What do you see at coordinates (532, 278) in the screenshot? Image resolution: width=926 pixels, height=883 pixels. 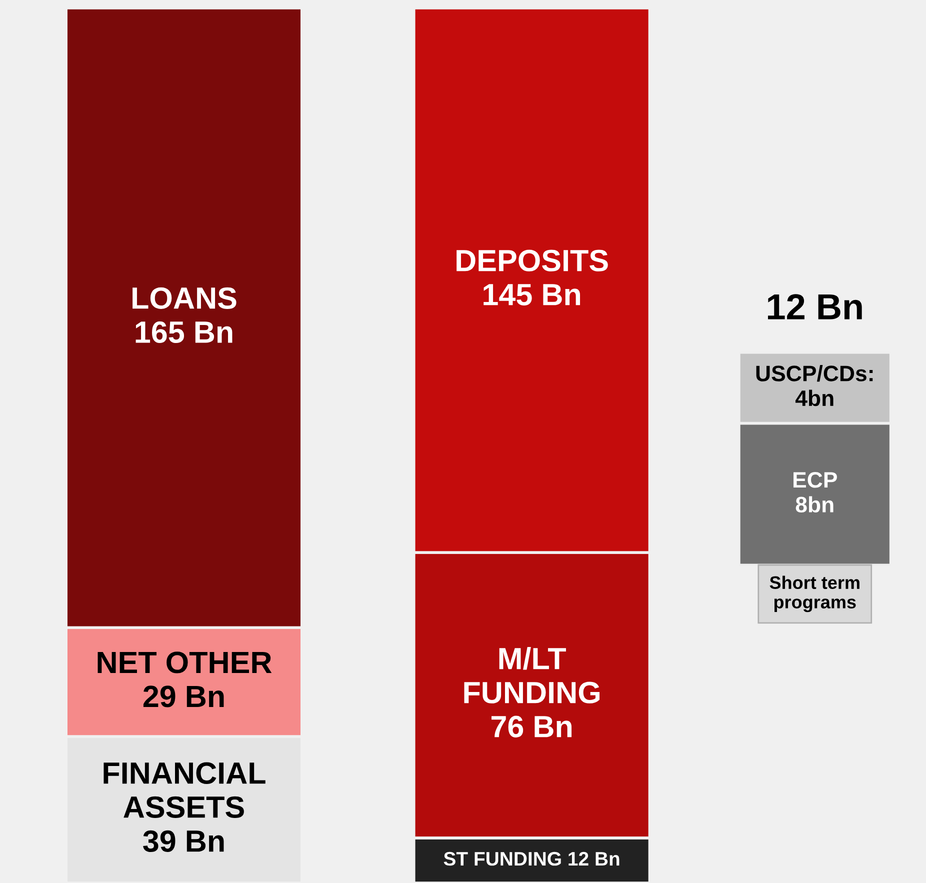 I see `data-label: DEPOSITS 145 Bn` at bounding box center [532, 278].